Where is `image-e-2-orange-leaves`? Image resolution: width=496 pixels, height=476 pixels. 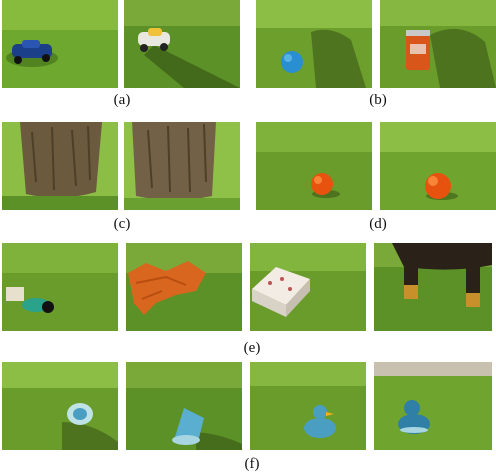
image-e-2-orange-leaves is located at coordinates (184, 287).